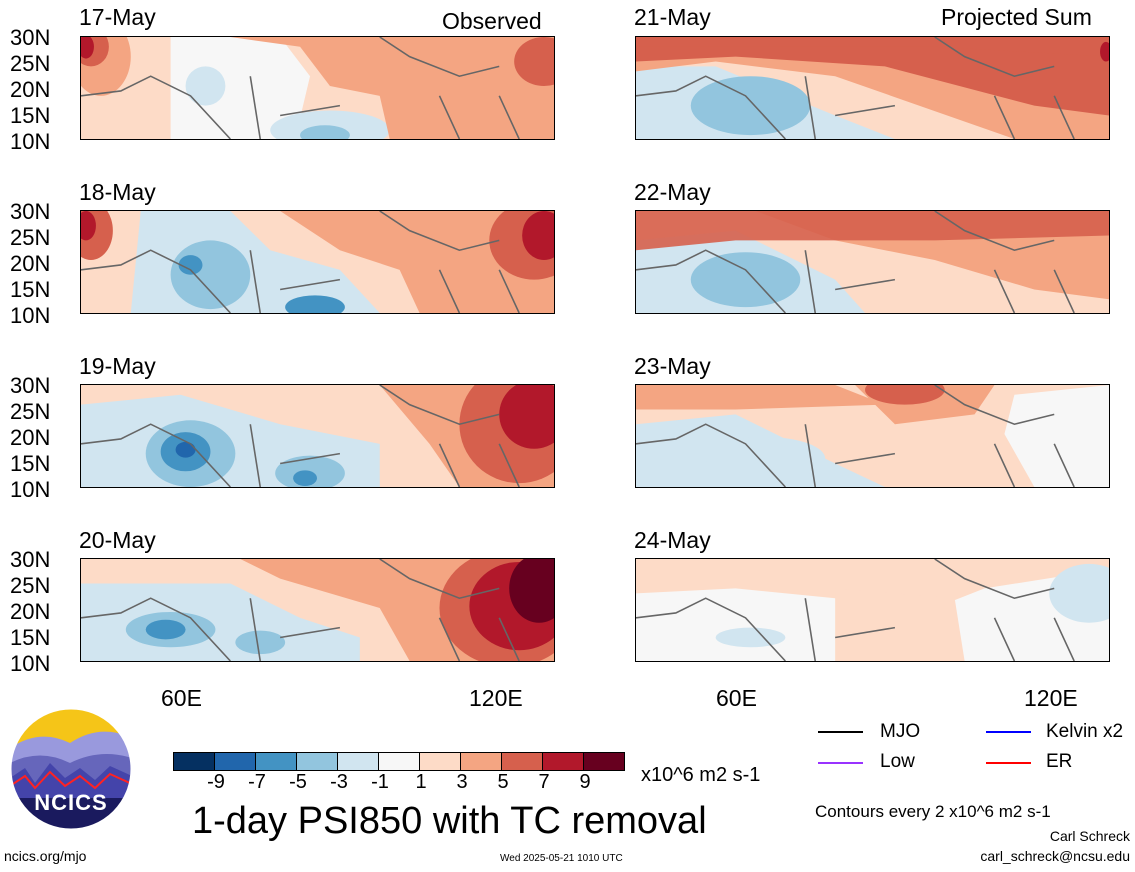 The width and height of the screenshot is (1135, 872). Describe the element at coordinates (421, 782) in the screenshot. I see `colorbar-label: 1` at that location.